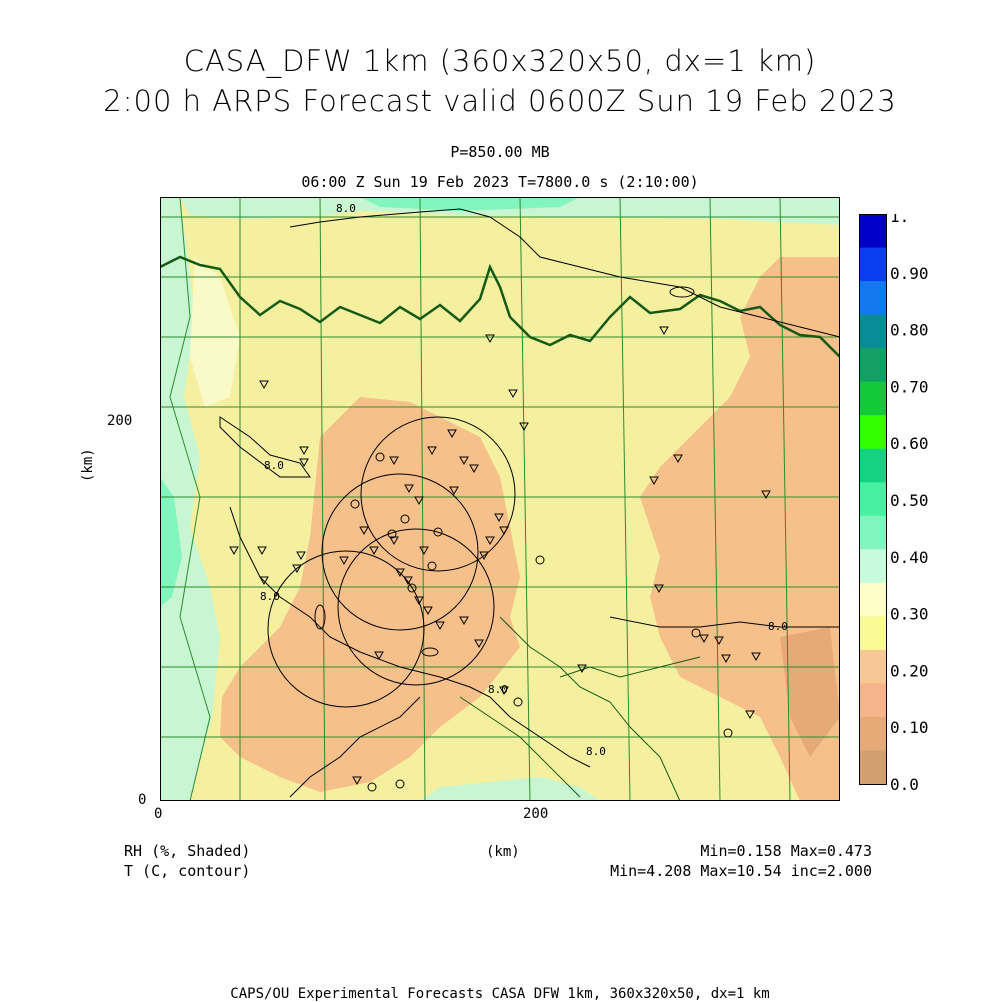 The height and width of the screenshot is (1002, 1000). Describe the element at coordinates (810, 692) in the screenshot. I see `rh-shading-drier-se` at that location.